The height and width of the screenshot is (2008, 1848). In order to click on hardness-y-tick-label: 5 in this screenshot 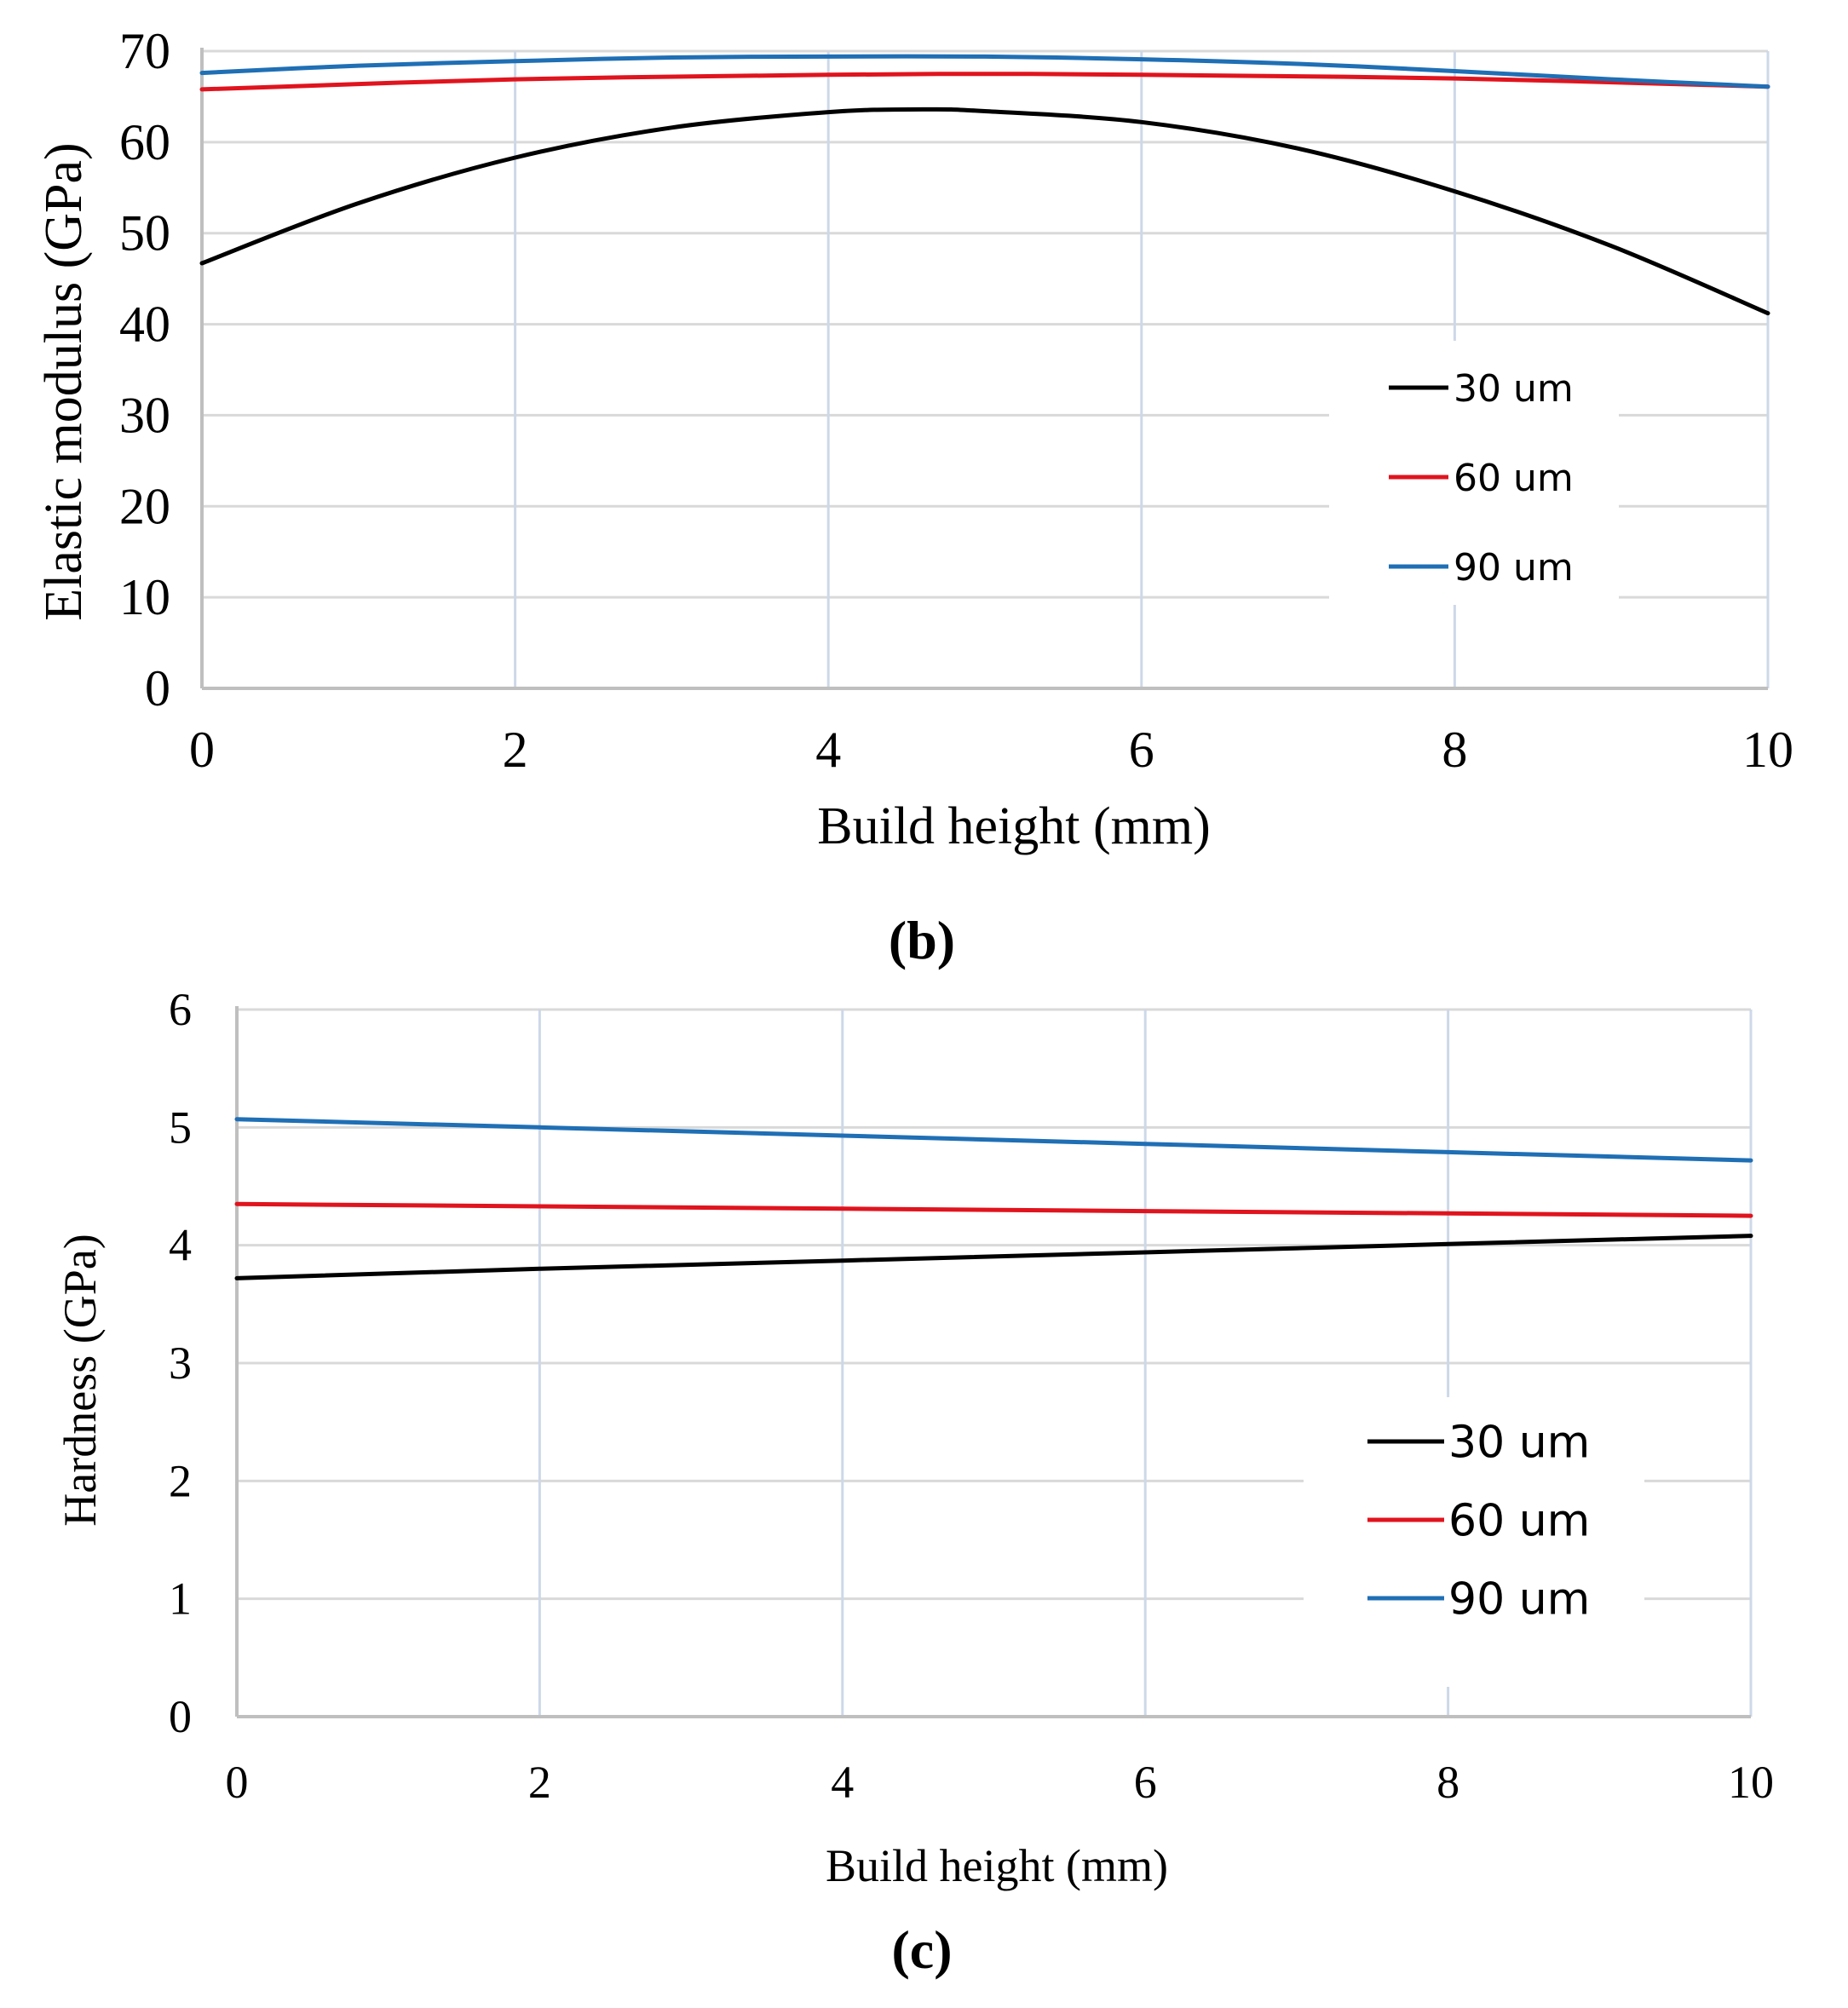, I will do `click(180, 1127)`.